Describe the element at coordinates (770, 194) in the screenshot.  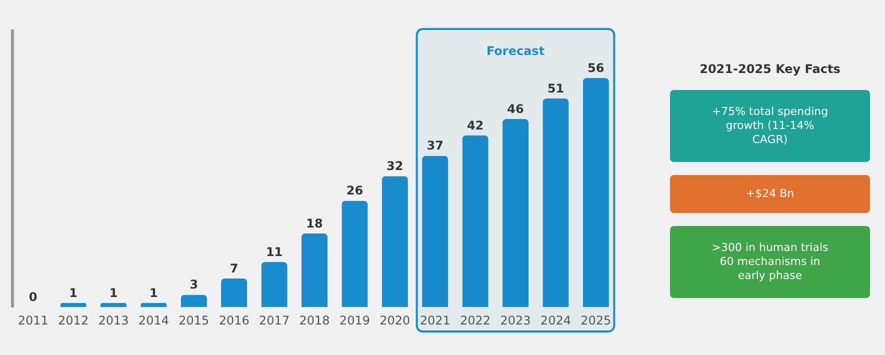
I see `text: +$24 Bn` at that location.